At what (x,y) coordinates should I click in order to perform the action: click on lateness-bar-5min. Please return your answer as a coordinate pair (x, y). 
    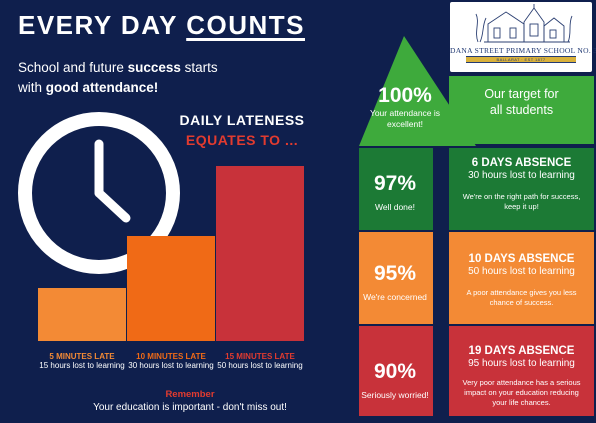
    Looking at the image, I should click on (82, 314).